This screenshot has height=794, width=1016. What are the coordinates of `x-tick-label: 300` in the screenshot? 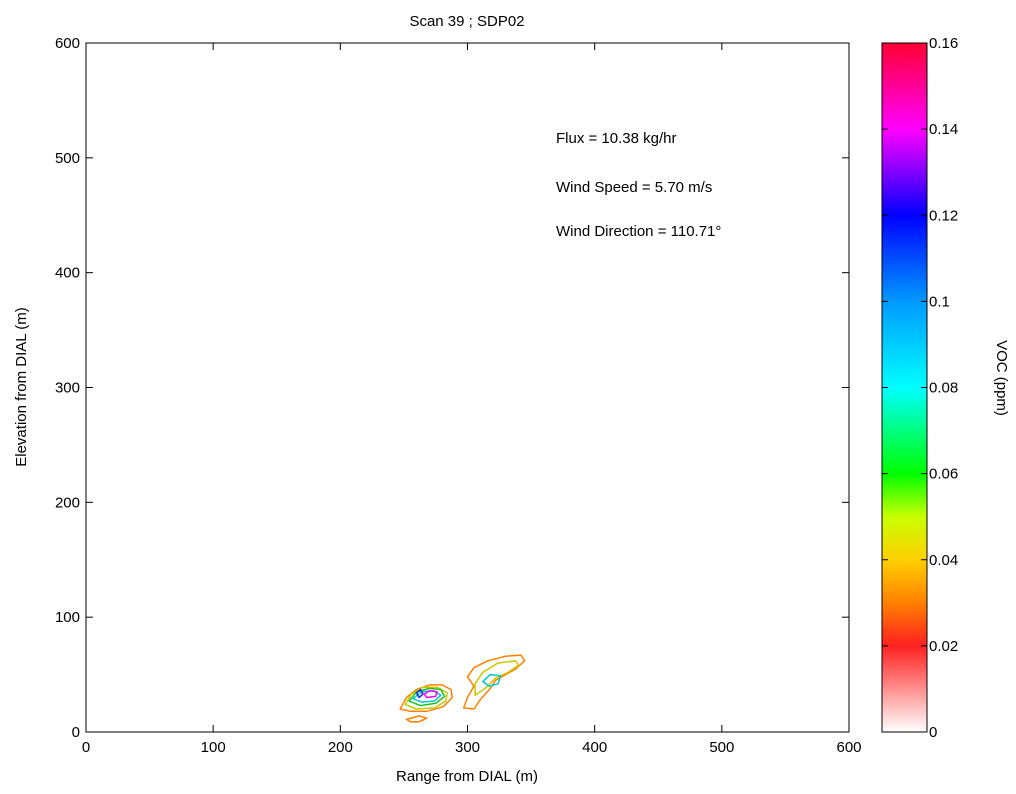 It's located at (467, 747).